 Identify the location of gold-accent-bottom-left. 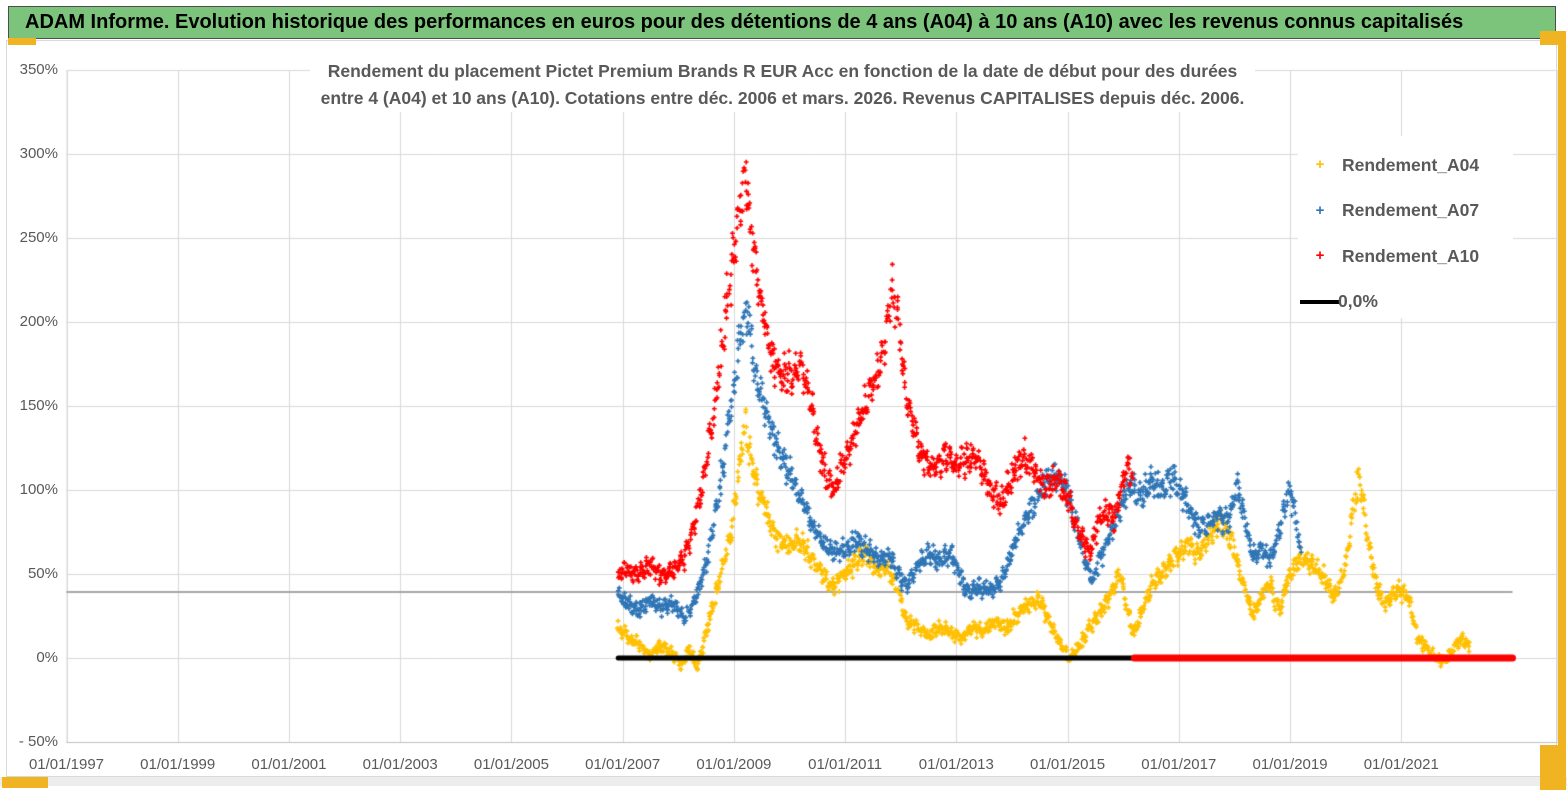
(25, 782).